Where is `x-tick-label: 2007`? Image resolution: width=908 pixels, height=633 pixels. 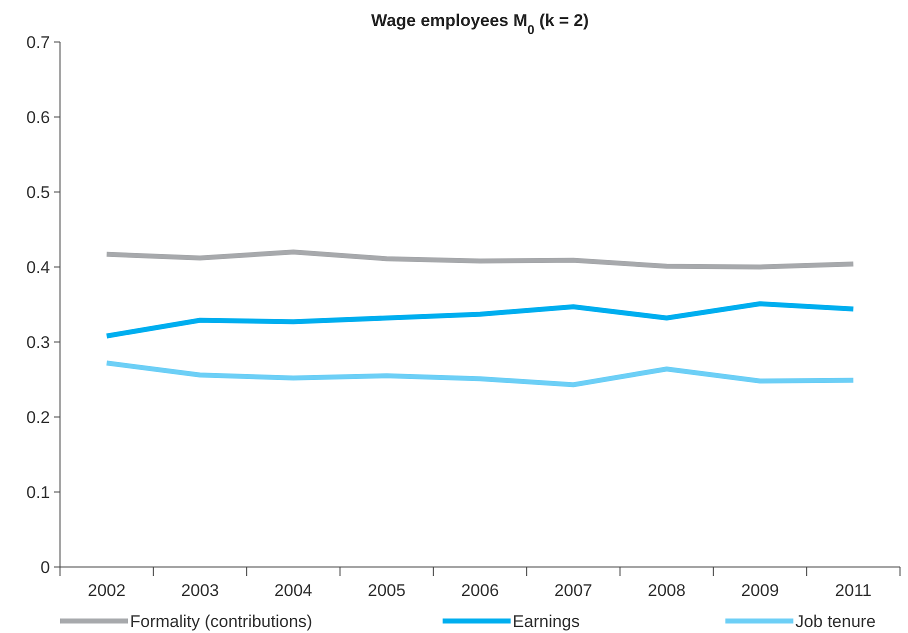 x-tick-label: 2007 is located at coordinates (573, 590).